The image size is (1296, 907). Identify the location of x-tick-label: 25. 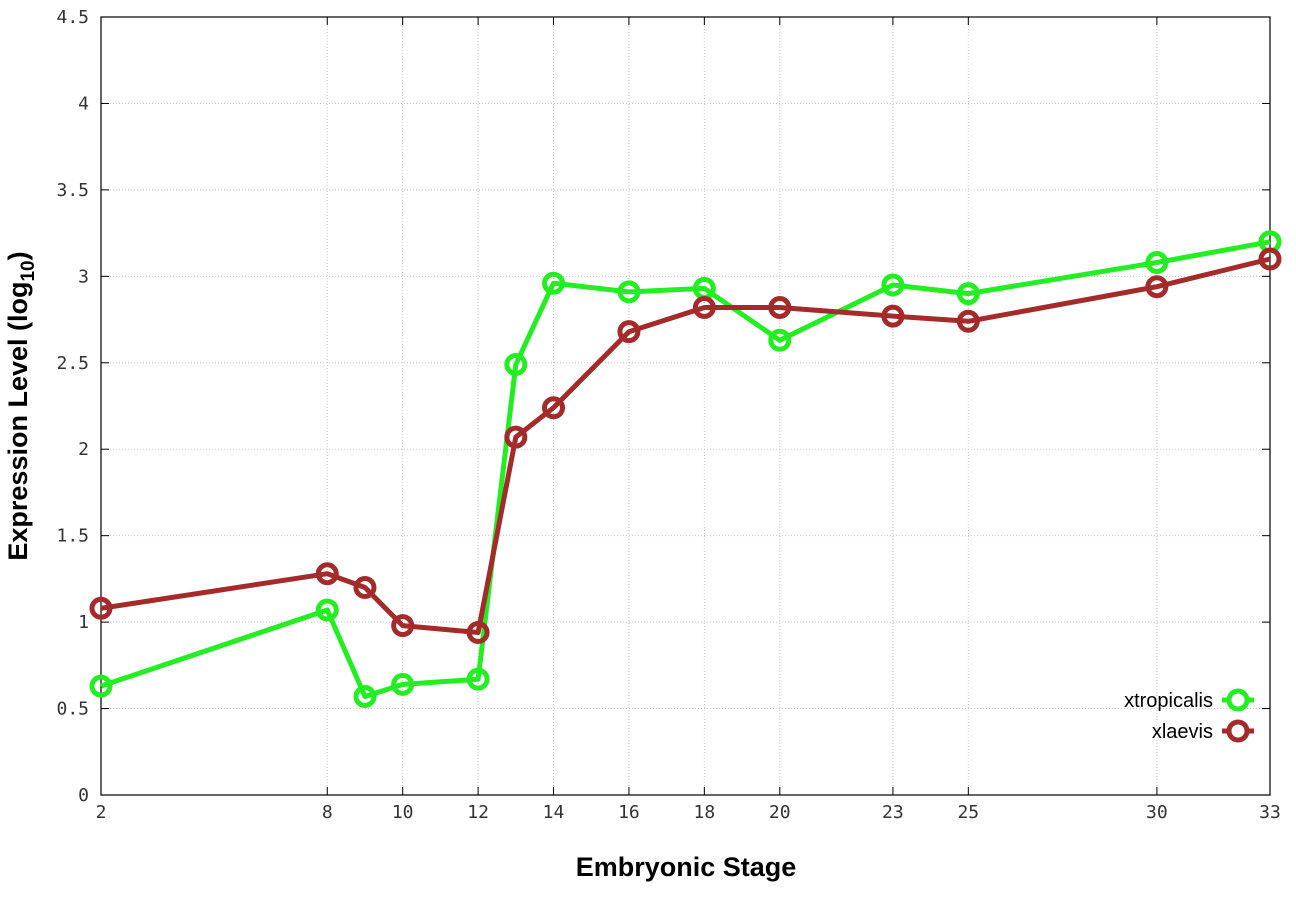
(968, 812).